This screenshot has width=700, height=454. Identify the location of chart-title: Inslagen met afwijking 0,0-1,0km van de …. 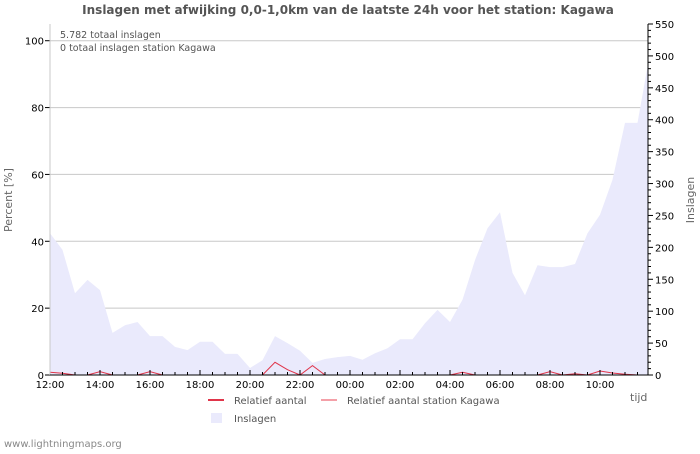
(348, 10).